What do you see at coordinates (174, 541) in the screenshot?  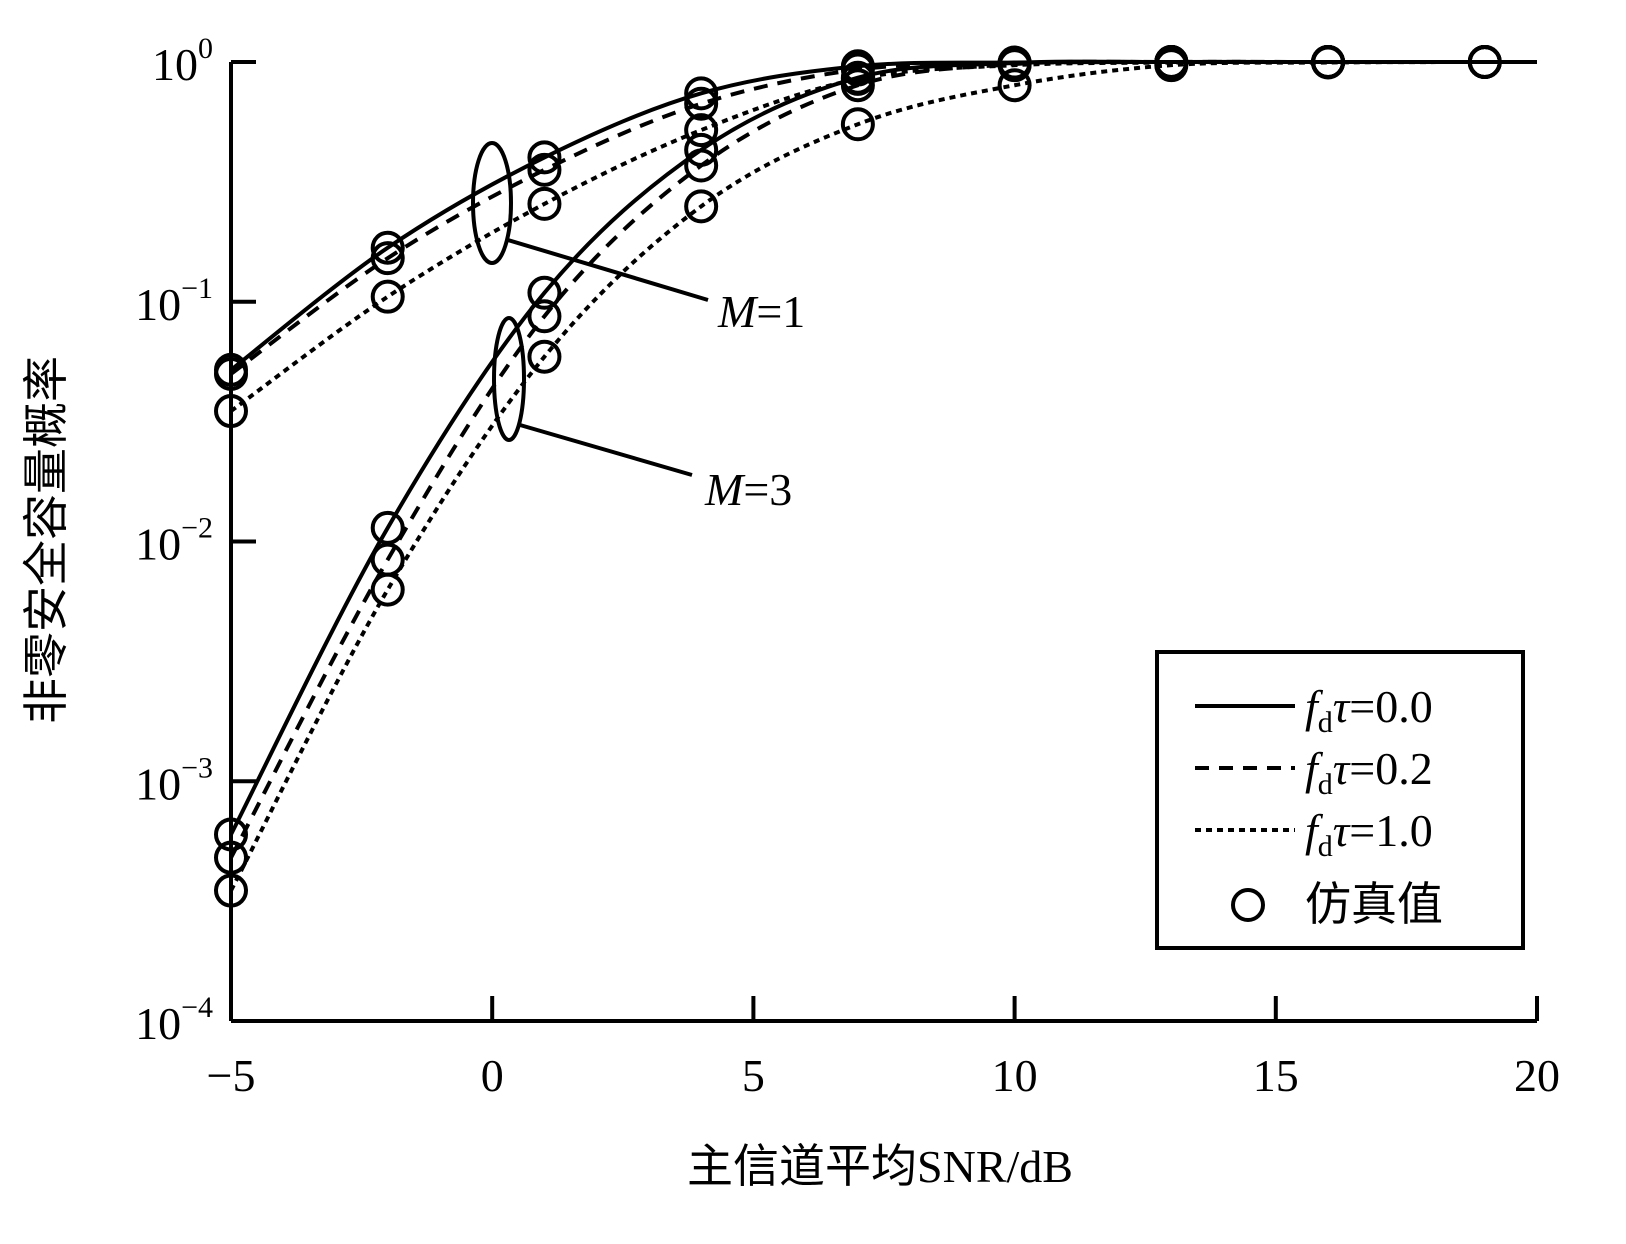 I see `y-tick-label: 10⁻²` at bounding box center [174, 541].